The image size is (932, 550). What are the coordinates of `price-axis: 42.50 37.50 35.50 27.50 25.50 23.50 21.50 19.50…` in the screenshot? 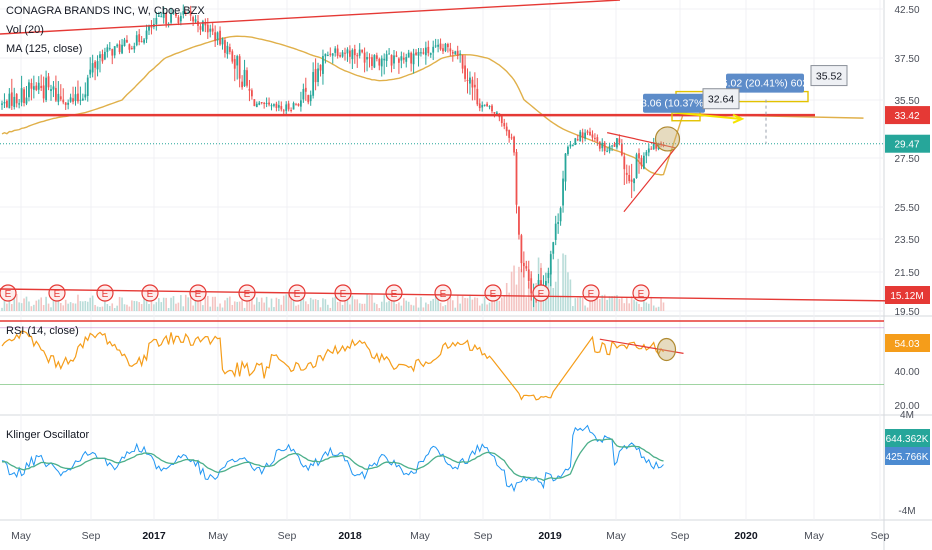 It's located at (907, 261).